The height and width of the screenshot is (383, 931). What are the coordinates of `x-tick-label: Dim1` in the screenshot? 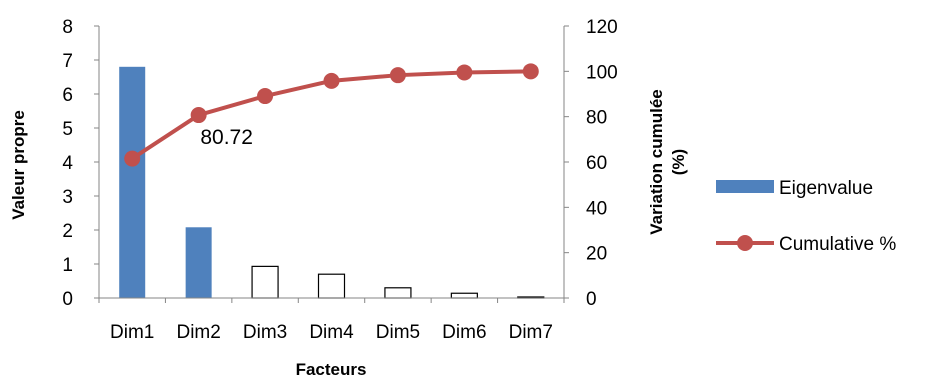 It's located at (132, 332).